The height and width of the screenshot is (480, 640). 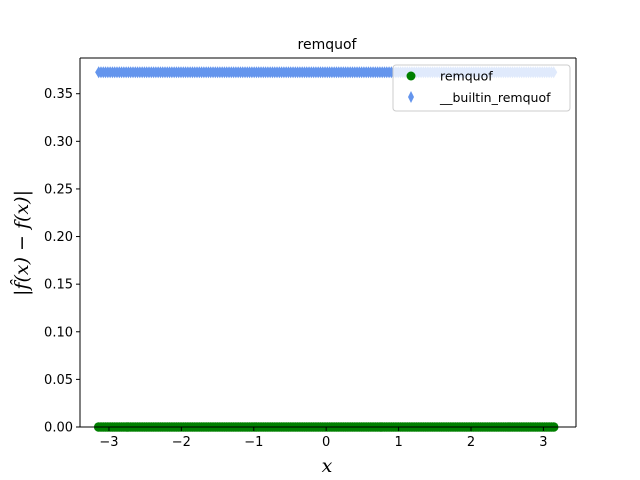 What do you see at coordinates (181, 442) in the screenshot?
I see `x-tick-label: −2` at bounding box center [181, 442].